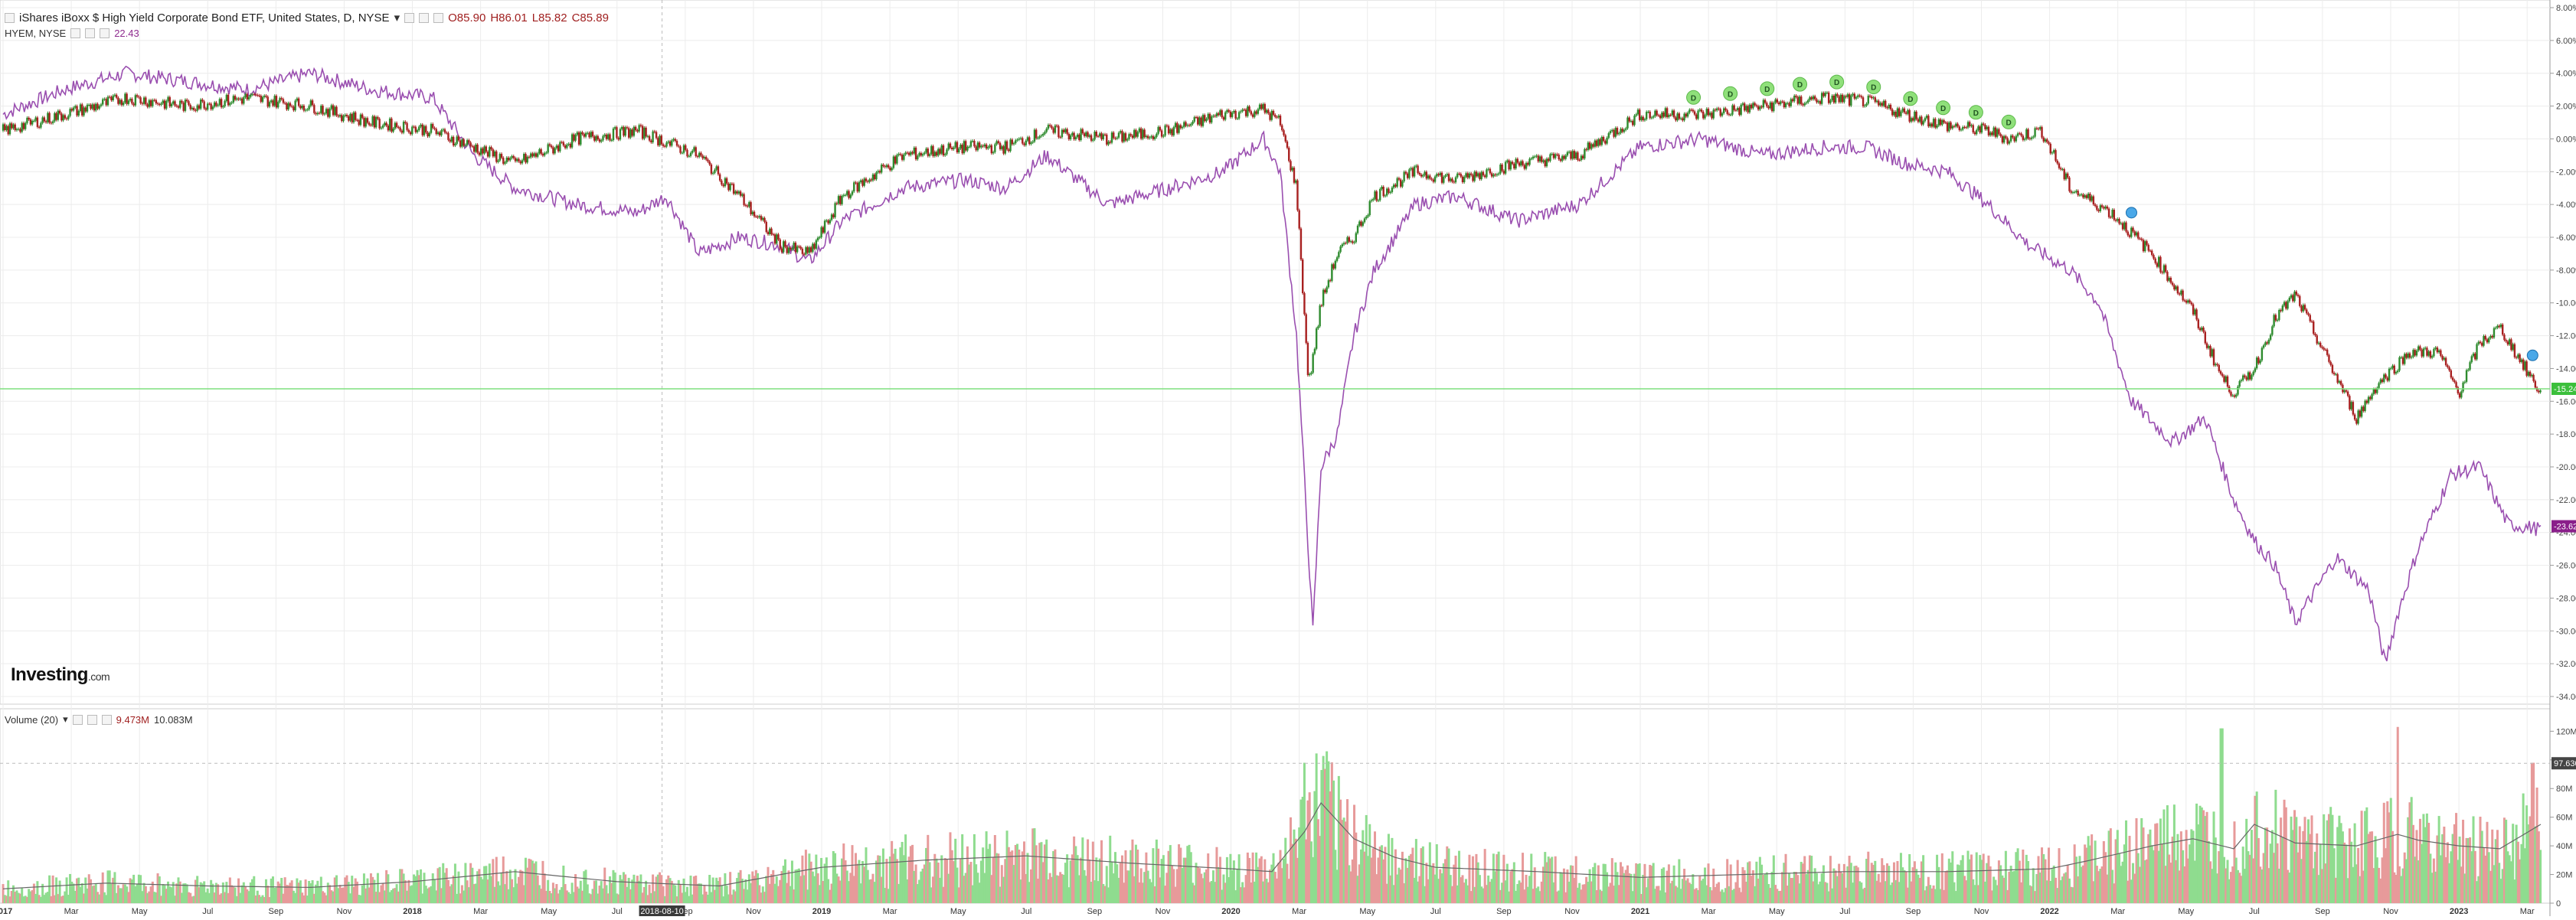  I want to click on y-tick-label: 8.00%, so click(2566, 8).